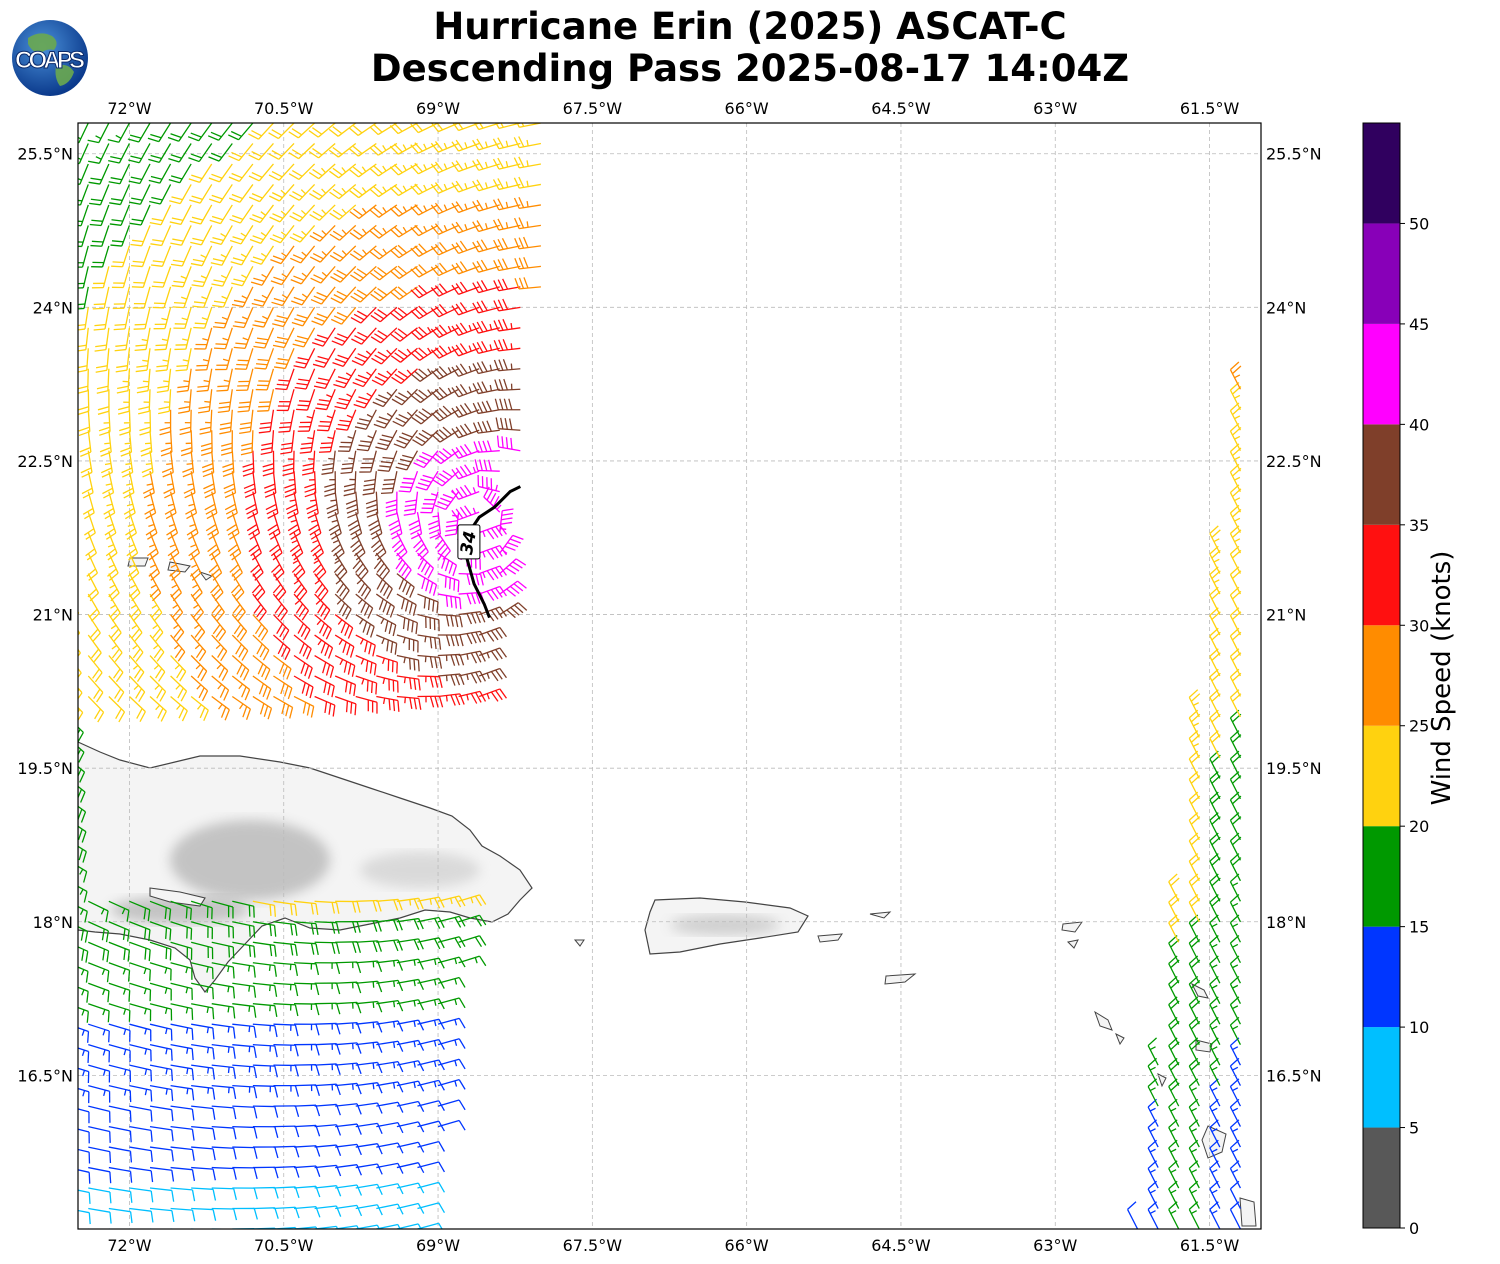  Describe the element at coordinates (1210, 108) in the screenshot. I see `lon-tick-label-top: 61.5°W` at that location.